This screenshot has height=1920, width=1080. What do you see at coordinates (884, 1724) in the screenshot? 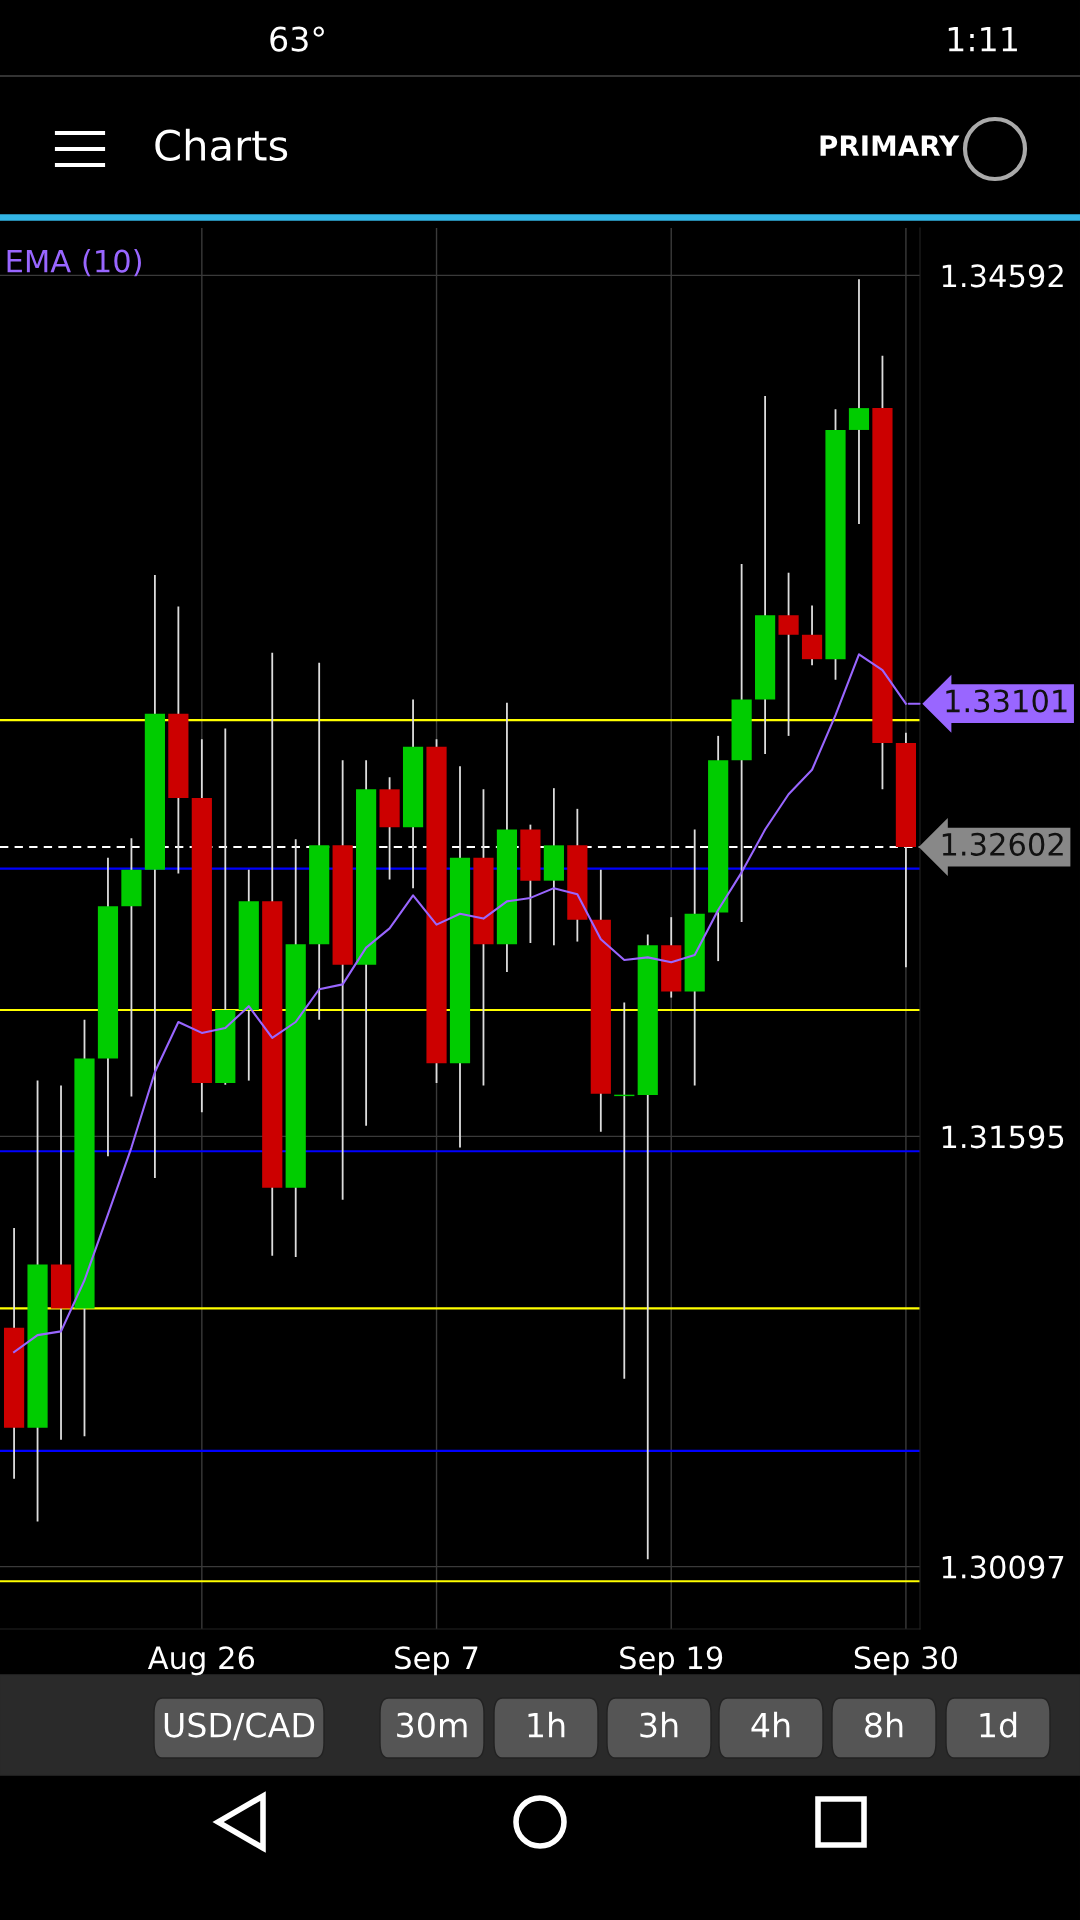
I see `text: 8h` at bounding box center [884, 1724].